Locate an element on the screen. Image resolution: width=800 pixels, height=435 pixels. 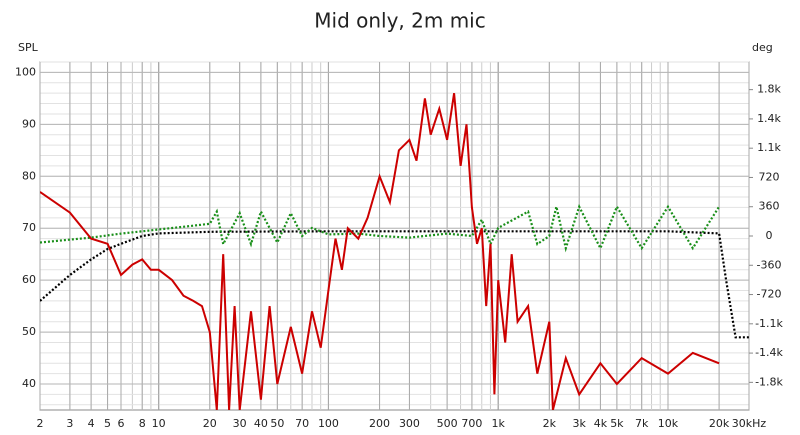
y2-axis-label: deg is located at coordinates (762, 47).